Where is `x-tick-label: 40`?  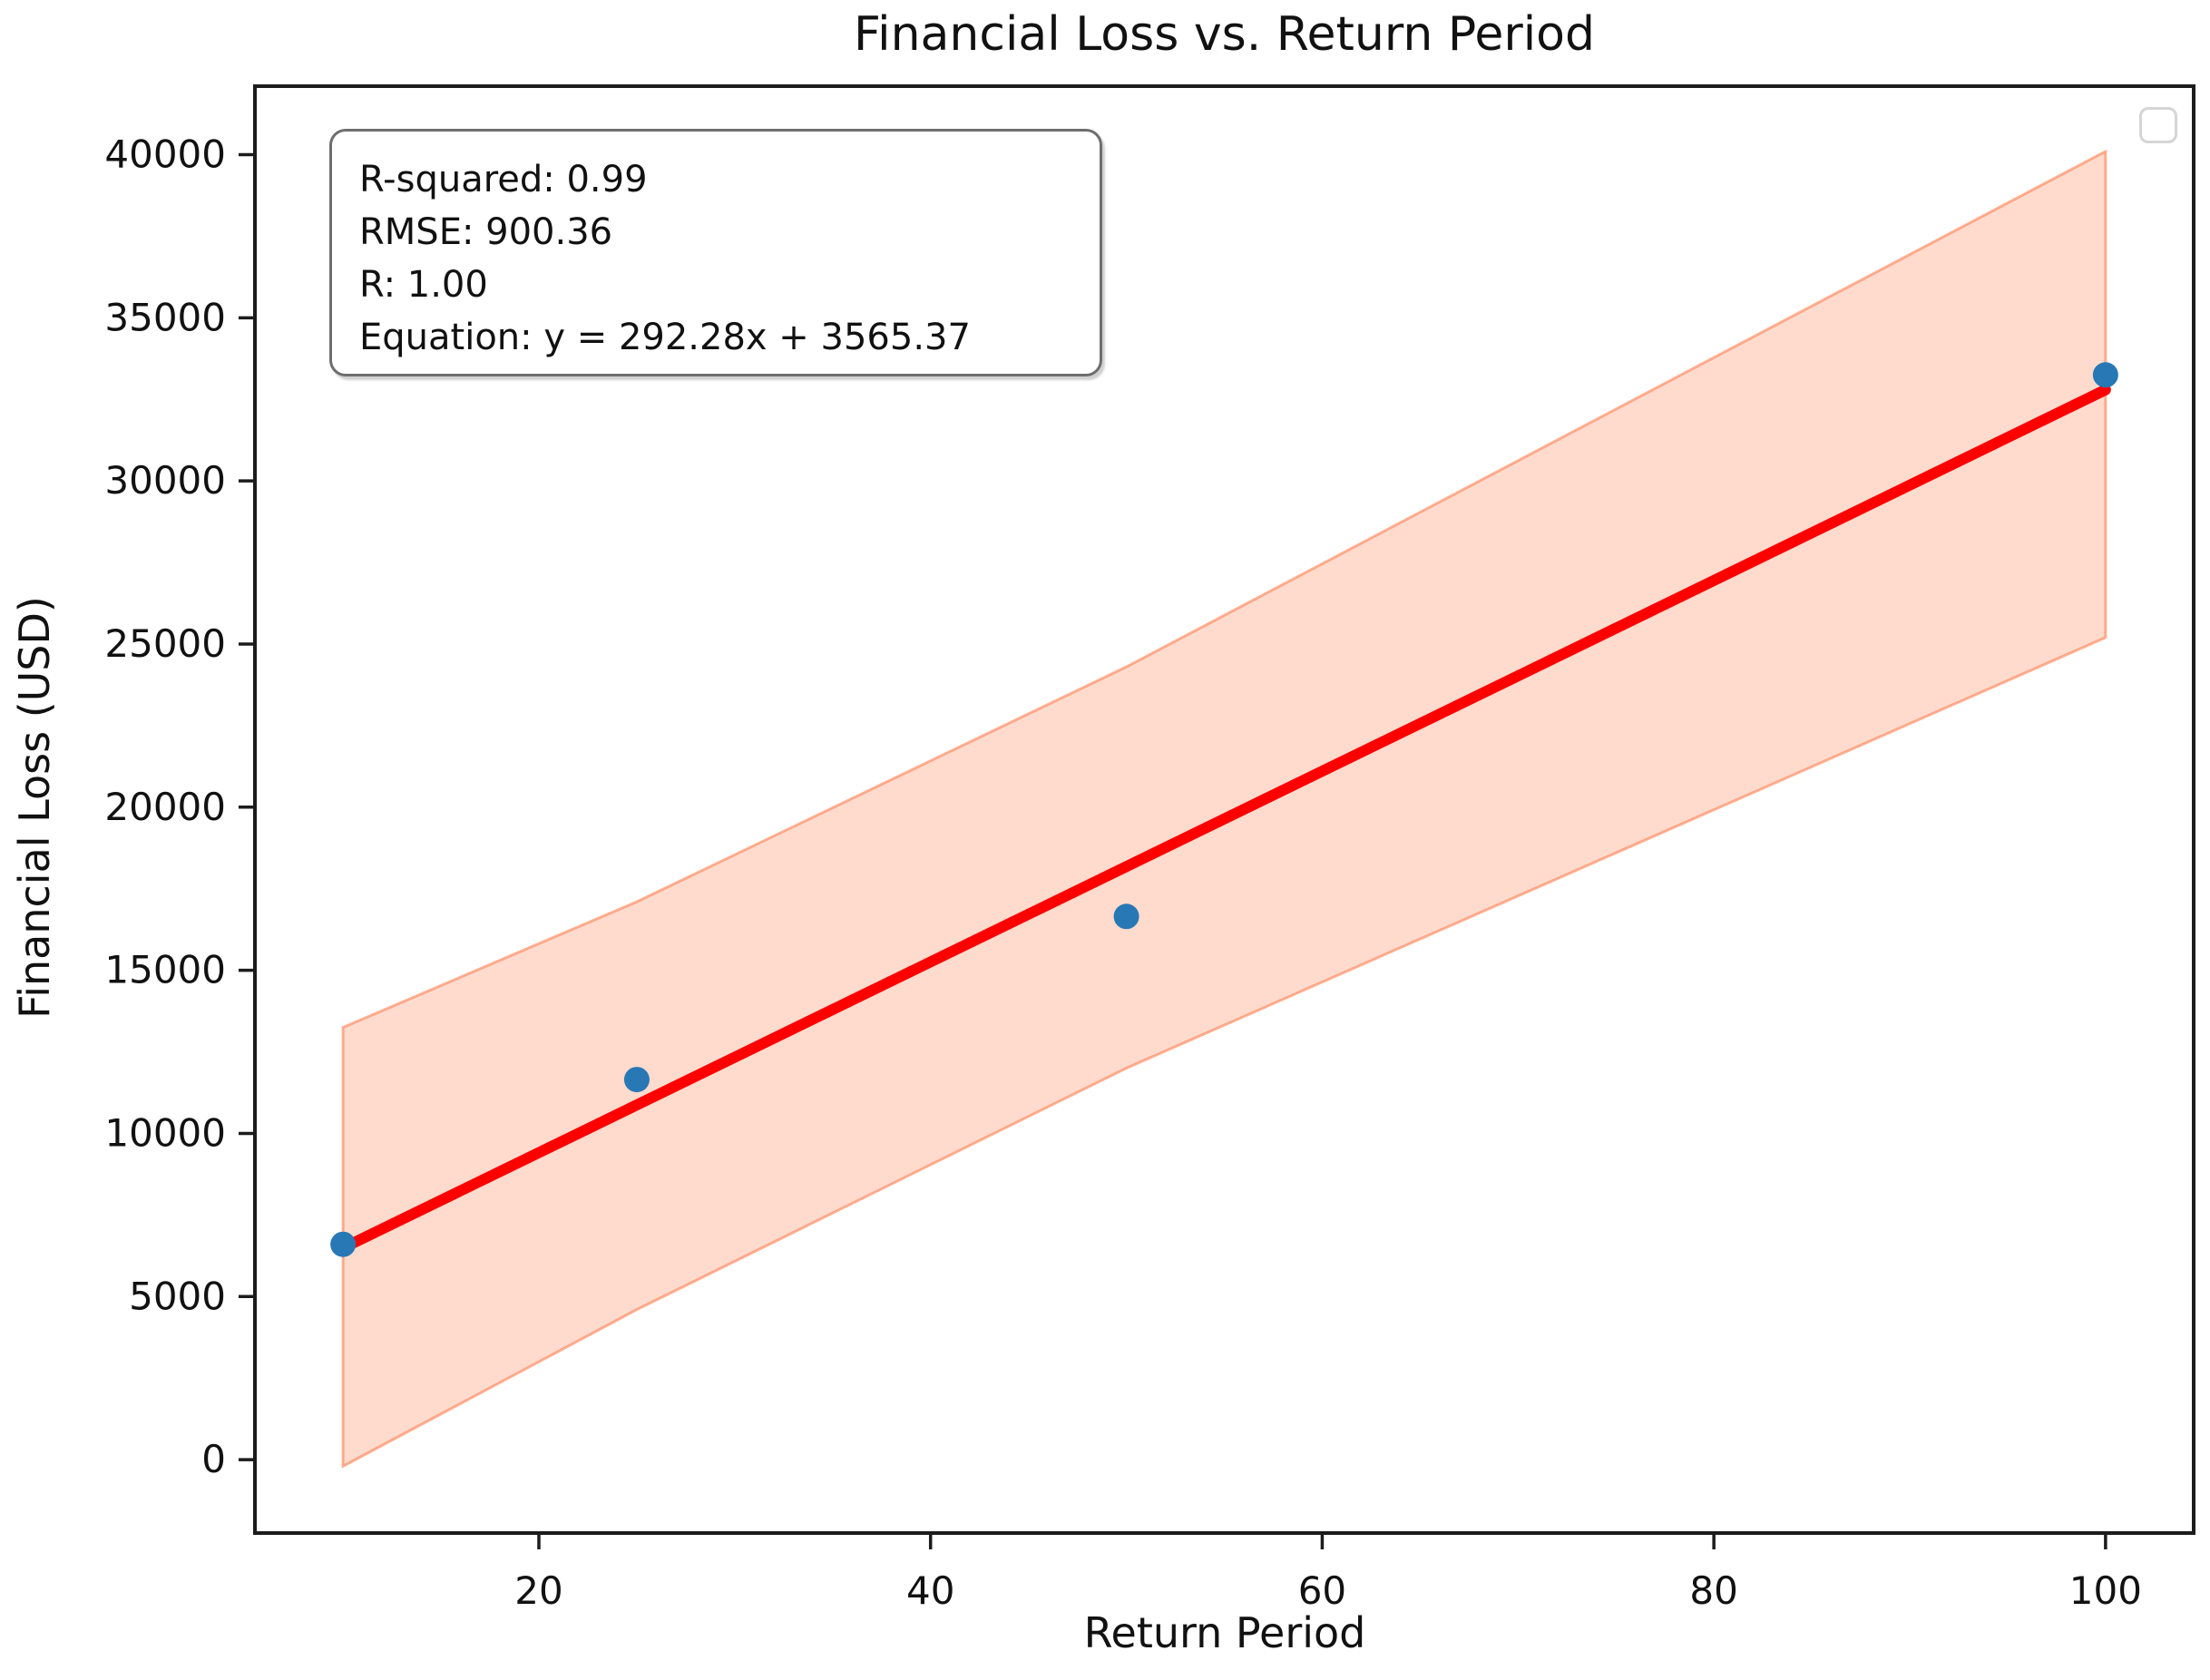
x-tick-label: 40 is located at coordinates (930, 1590).